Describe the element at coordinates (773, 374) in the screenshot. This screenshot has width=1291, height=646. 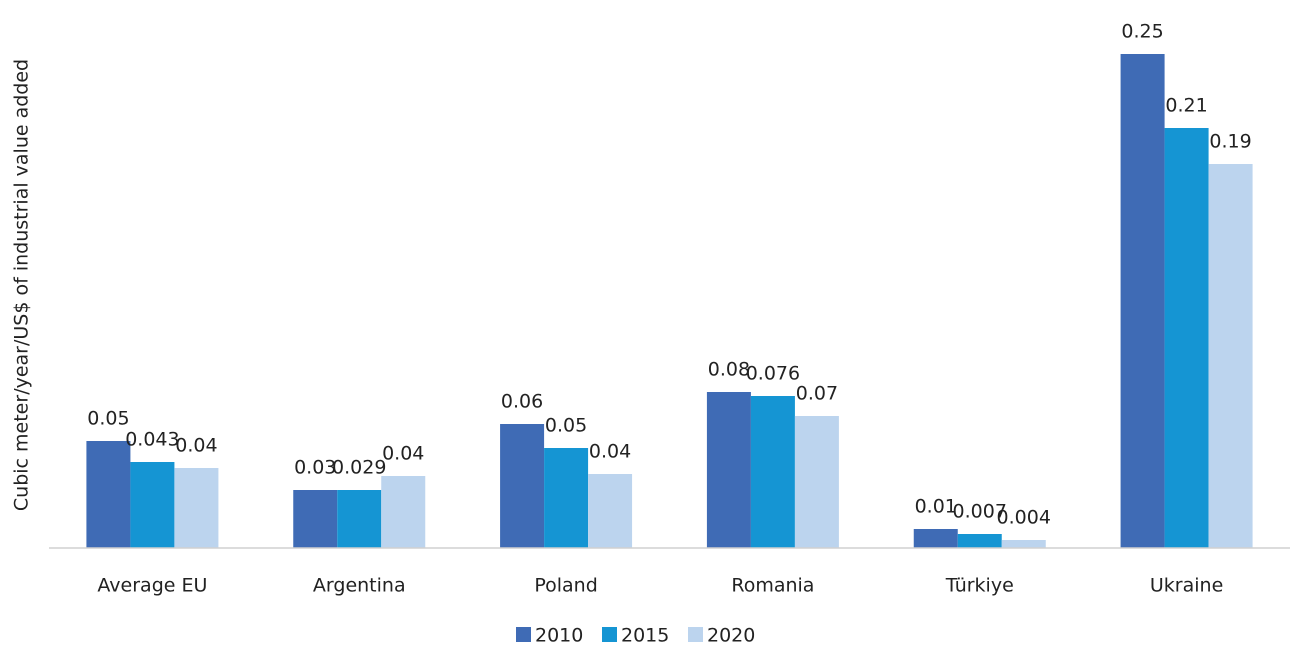
I see `data-label: 0.076` at that location.